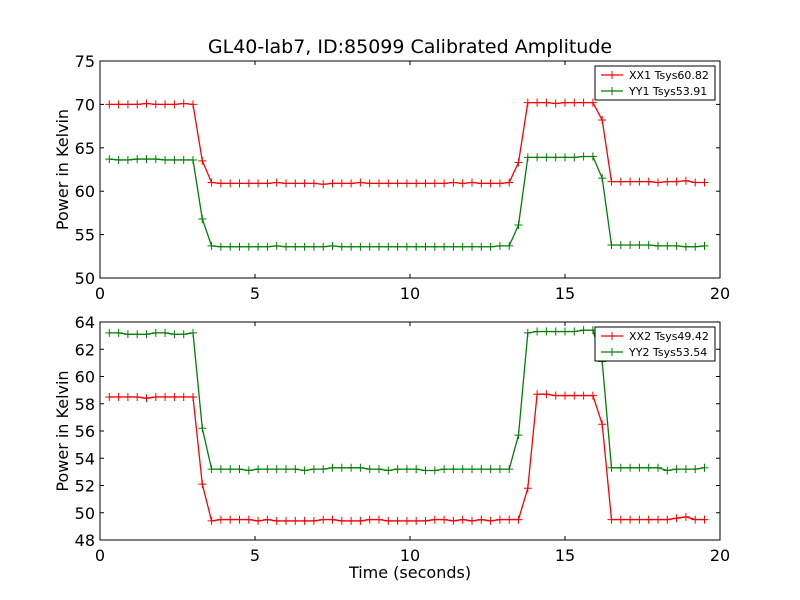  What do you see at coordinates (669, 336) in the screenshot?
I see `legend-label: XX2 Tsys49.42` at bounding box center [669, 336].